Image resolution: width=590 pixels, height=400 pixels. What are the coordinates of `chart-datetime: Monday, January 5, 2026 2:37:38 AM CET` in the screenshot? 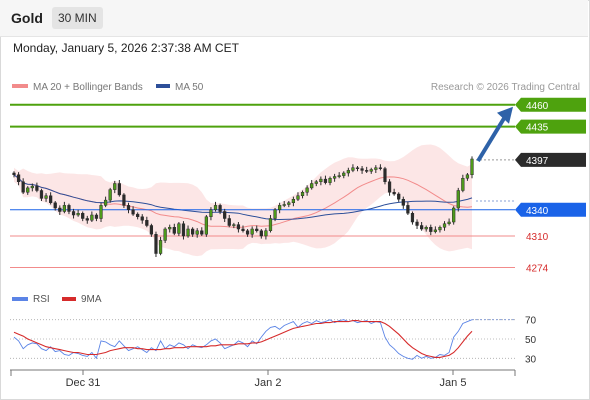 It's located at (126, 48).